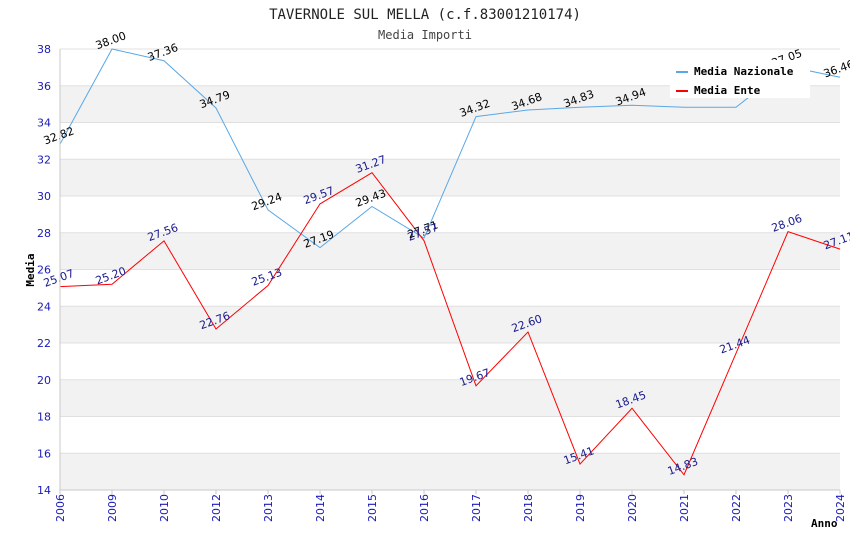  I want to click on chart-title: TAVERNOLE SUL MELLA (c.f.83001210174), so click(425, 15).